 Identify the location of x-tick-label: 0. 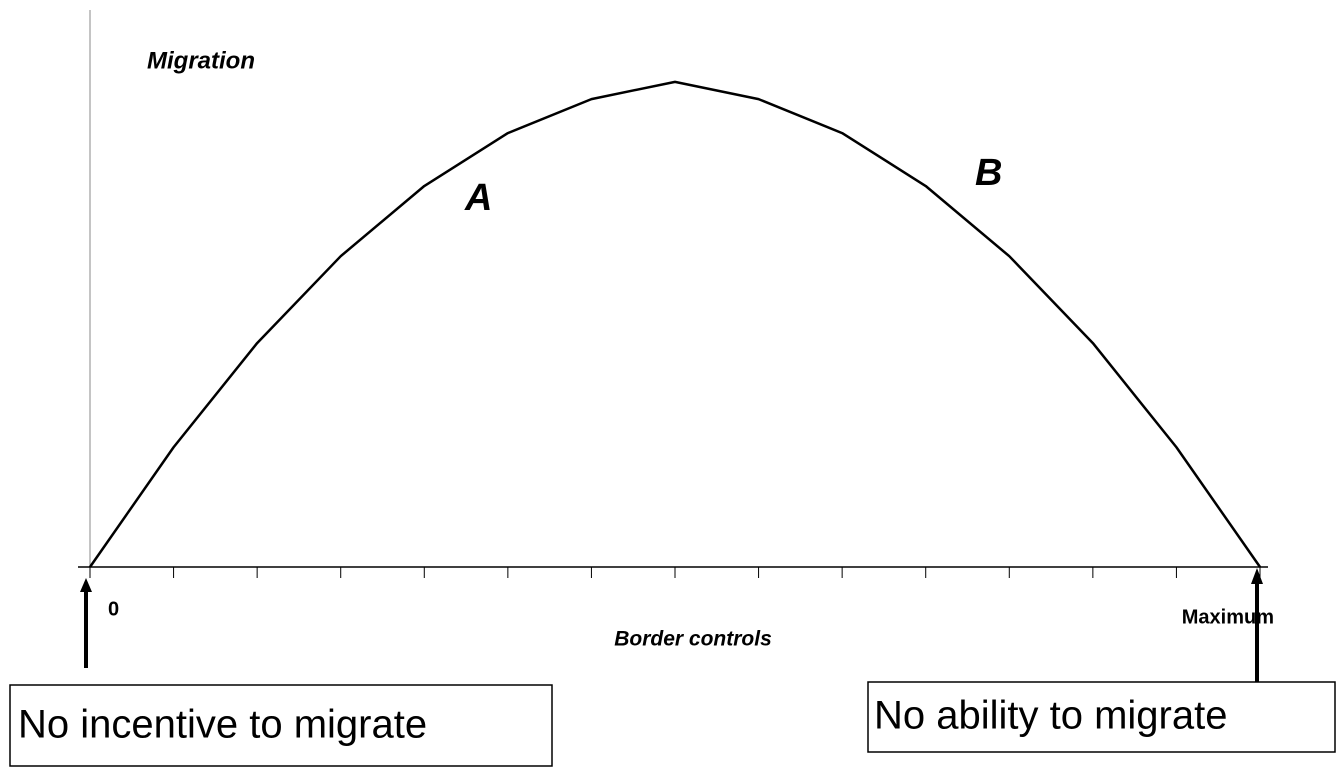
(113, 609).